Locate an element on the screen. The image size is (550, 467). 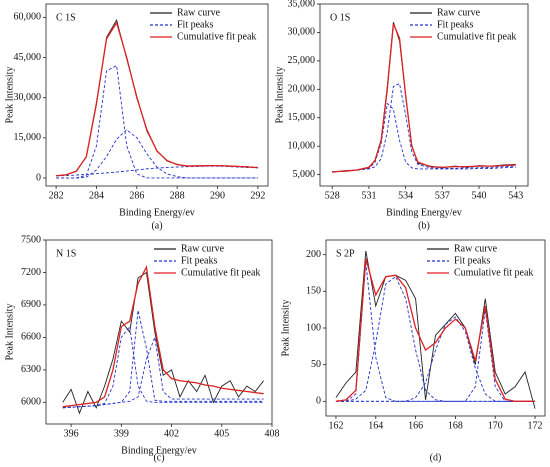
y-tick-label: 100 is located at coordinates (313, 327).